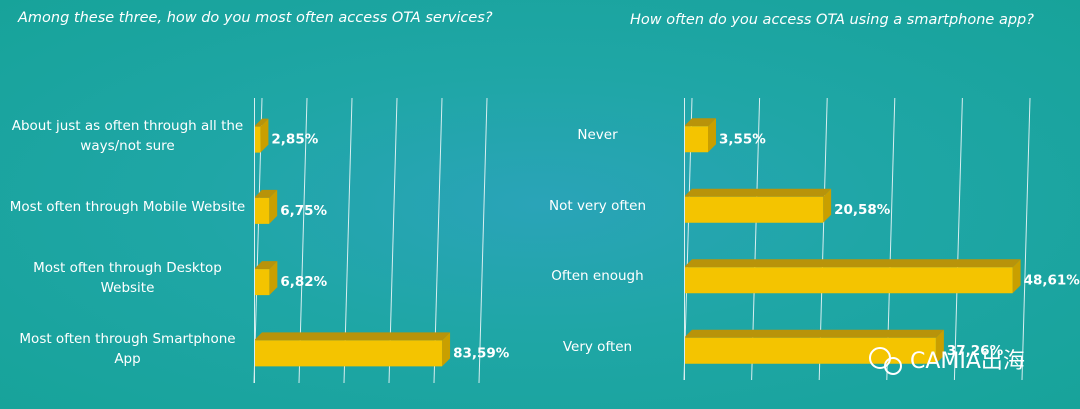  Describe the element at coordinates (742, 139) in the screenshot. I see `value-label: 3,55%` at that location.